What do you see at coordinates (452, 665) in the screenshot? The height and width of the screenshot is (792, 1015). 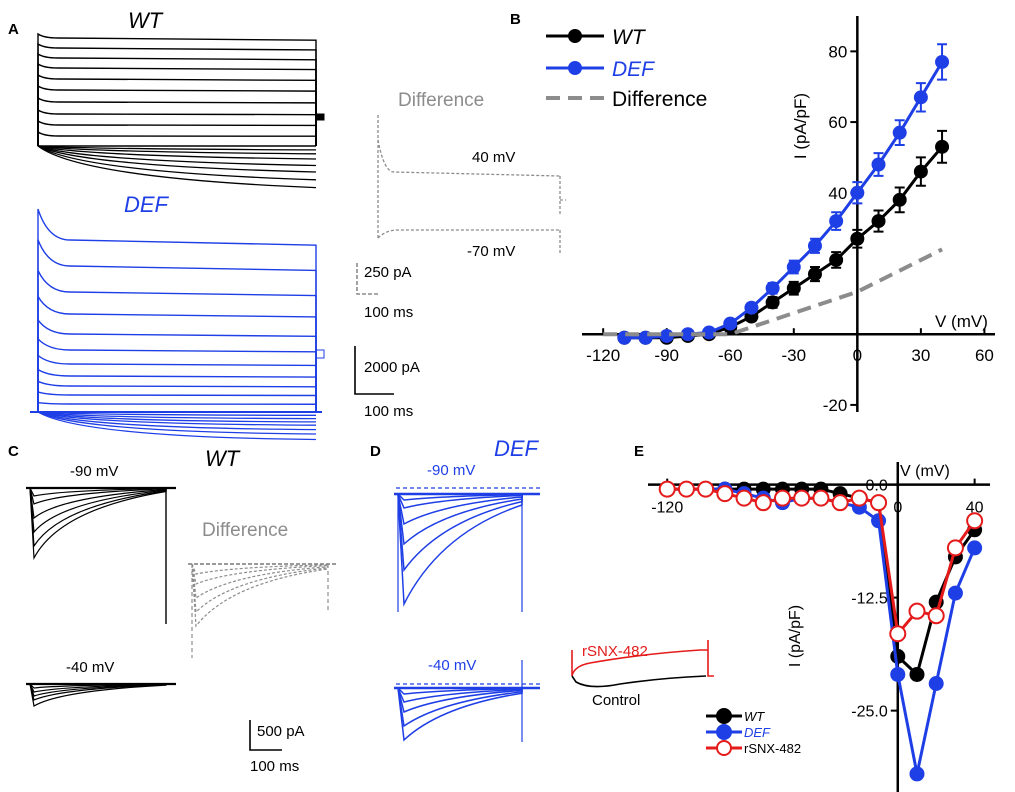 I see `panel-d-v2: -40 mV` at bounding box center [452, 665].